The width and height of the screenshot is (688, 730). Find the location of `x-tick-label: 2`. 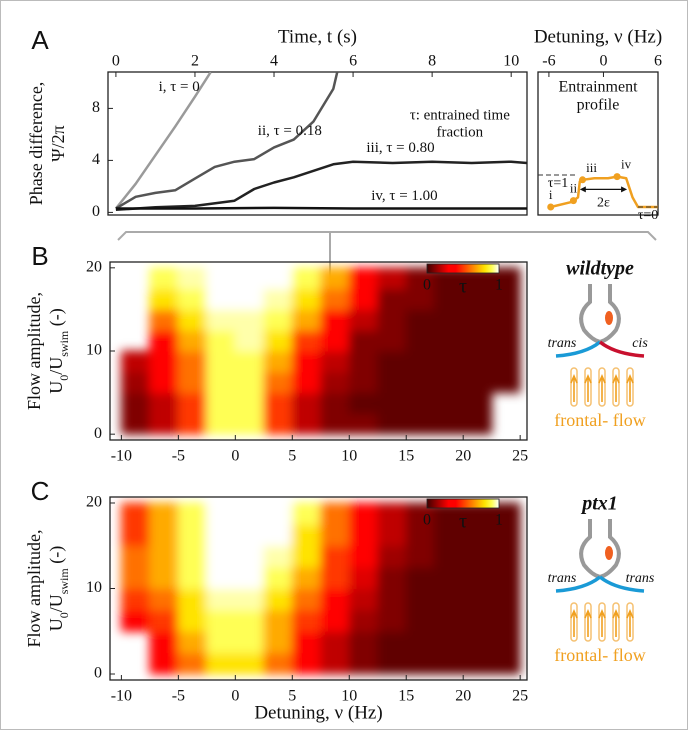

x-tick-label: 2 is located at coordinates (195, 61).